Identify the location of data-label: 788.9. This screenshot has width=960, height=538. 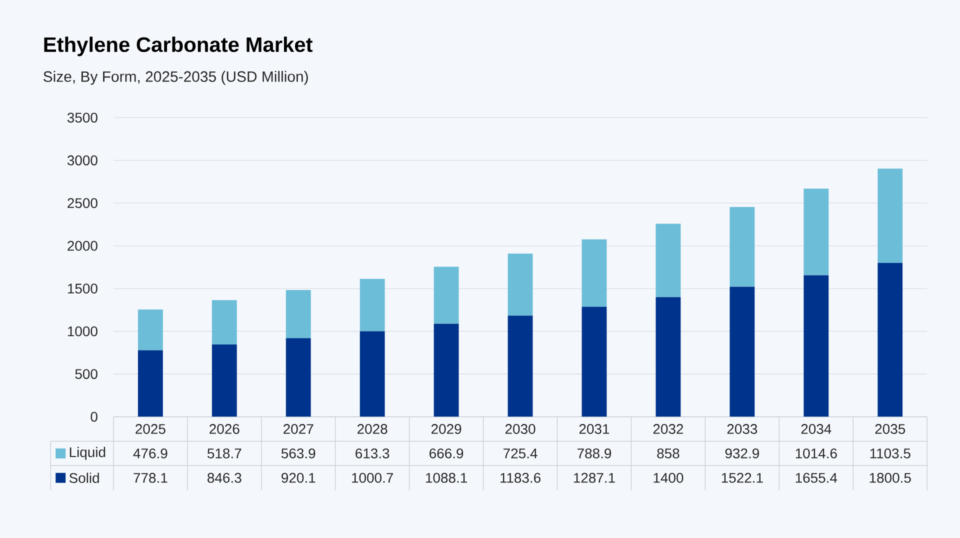
(595, 453).